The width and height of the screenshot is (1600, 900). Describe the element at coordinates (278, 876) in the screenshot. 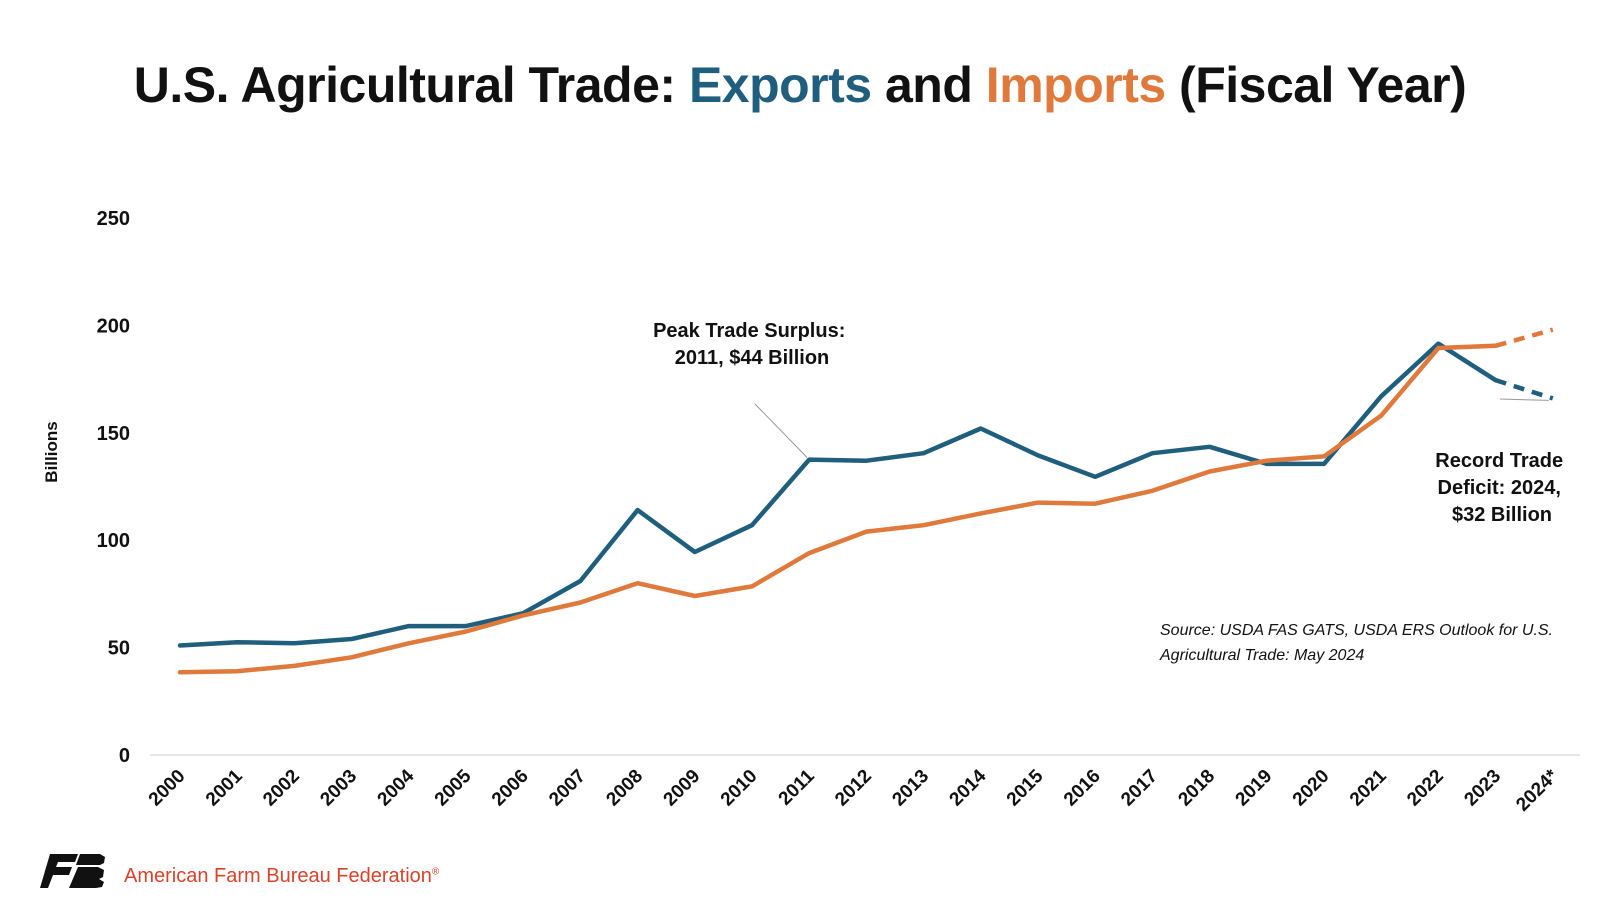

I see `organization-text: American Farm Bureau Federation` at that location.